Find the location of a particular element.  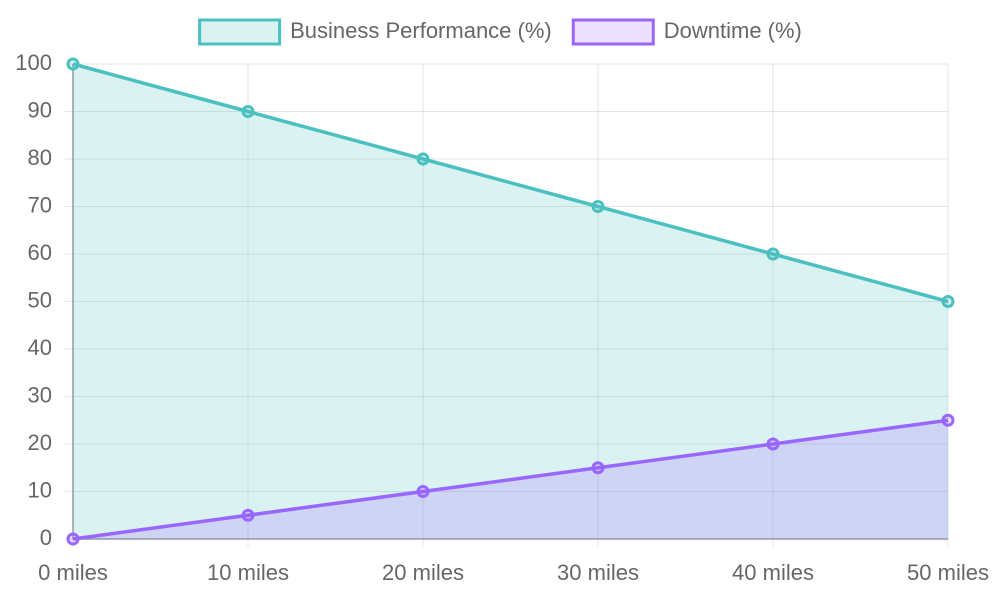

x-tick-label: 40 miles is located at coordinates (773, 572).